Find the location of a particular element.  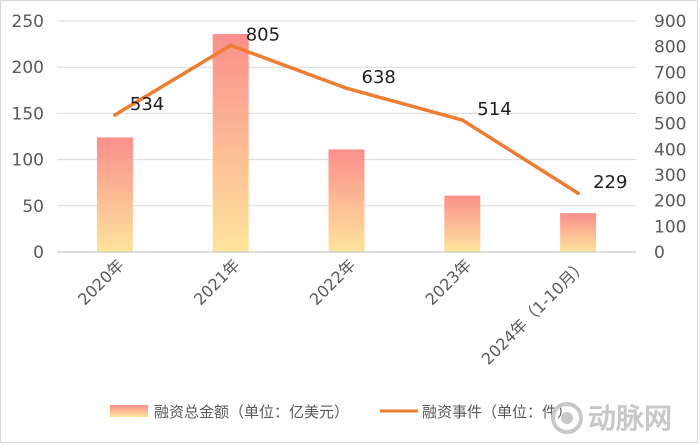

watermark: 动脉网 is located at coordinates (611, 418).